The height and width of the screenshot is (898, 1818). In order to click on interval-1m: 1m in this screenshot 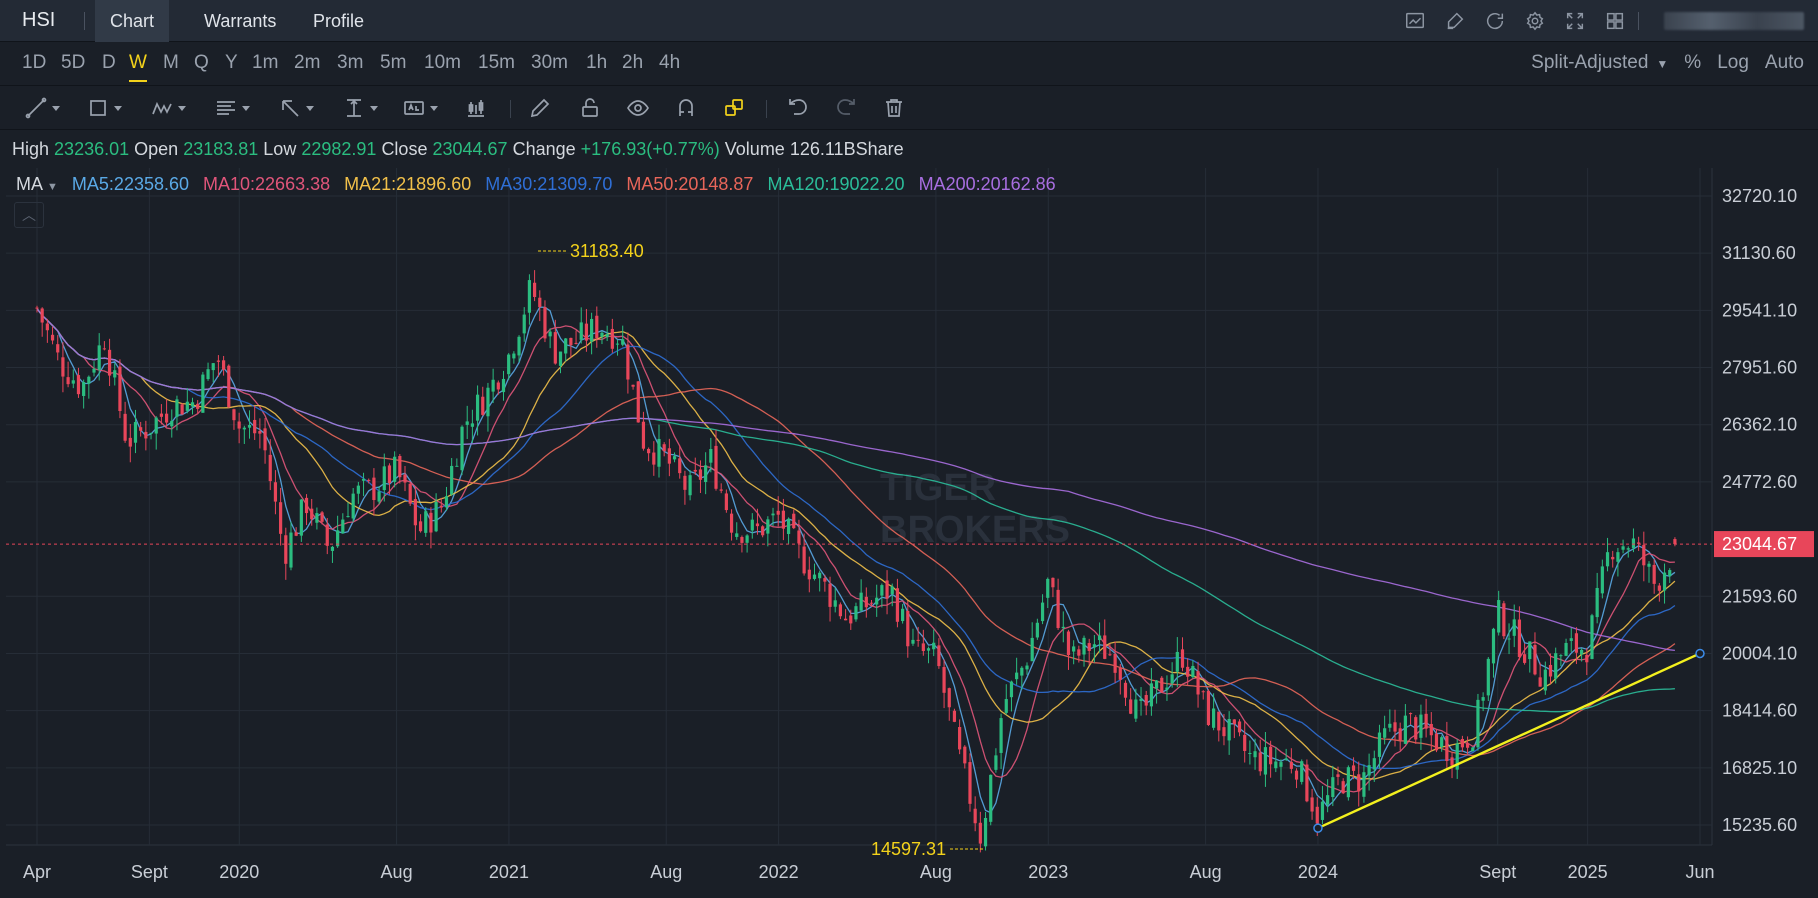, I will do `click(265, 62)`.